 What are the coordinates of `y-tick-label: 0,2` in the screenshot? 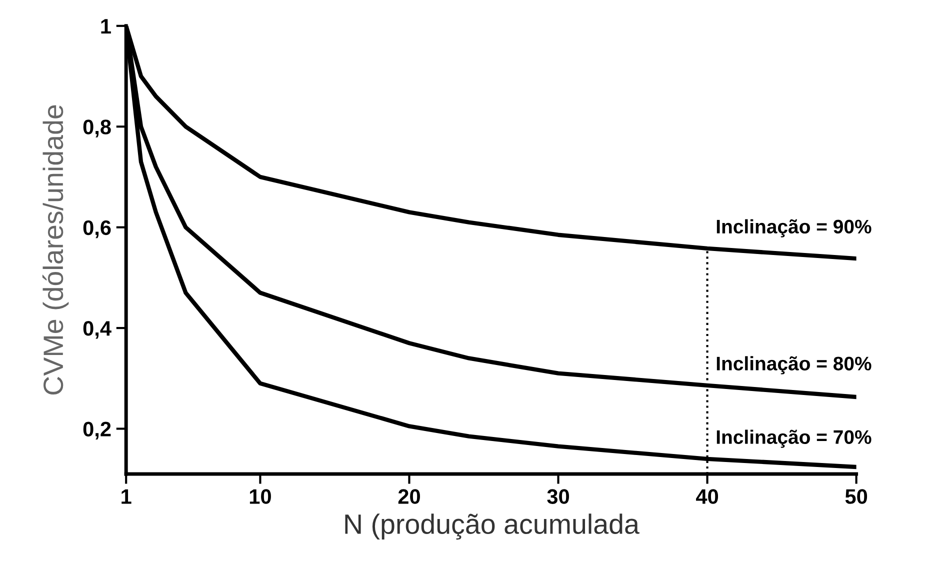 It's located at (97, 431).